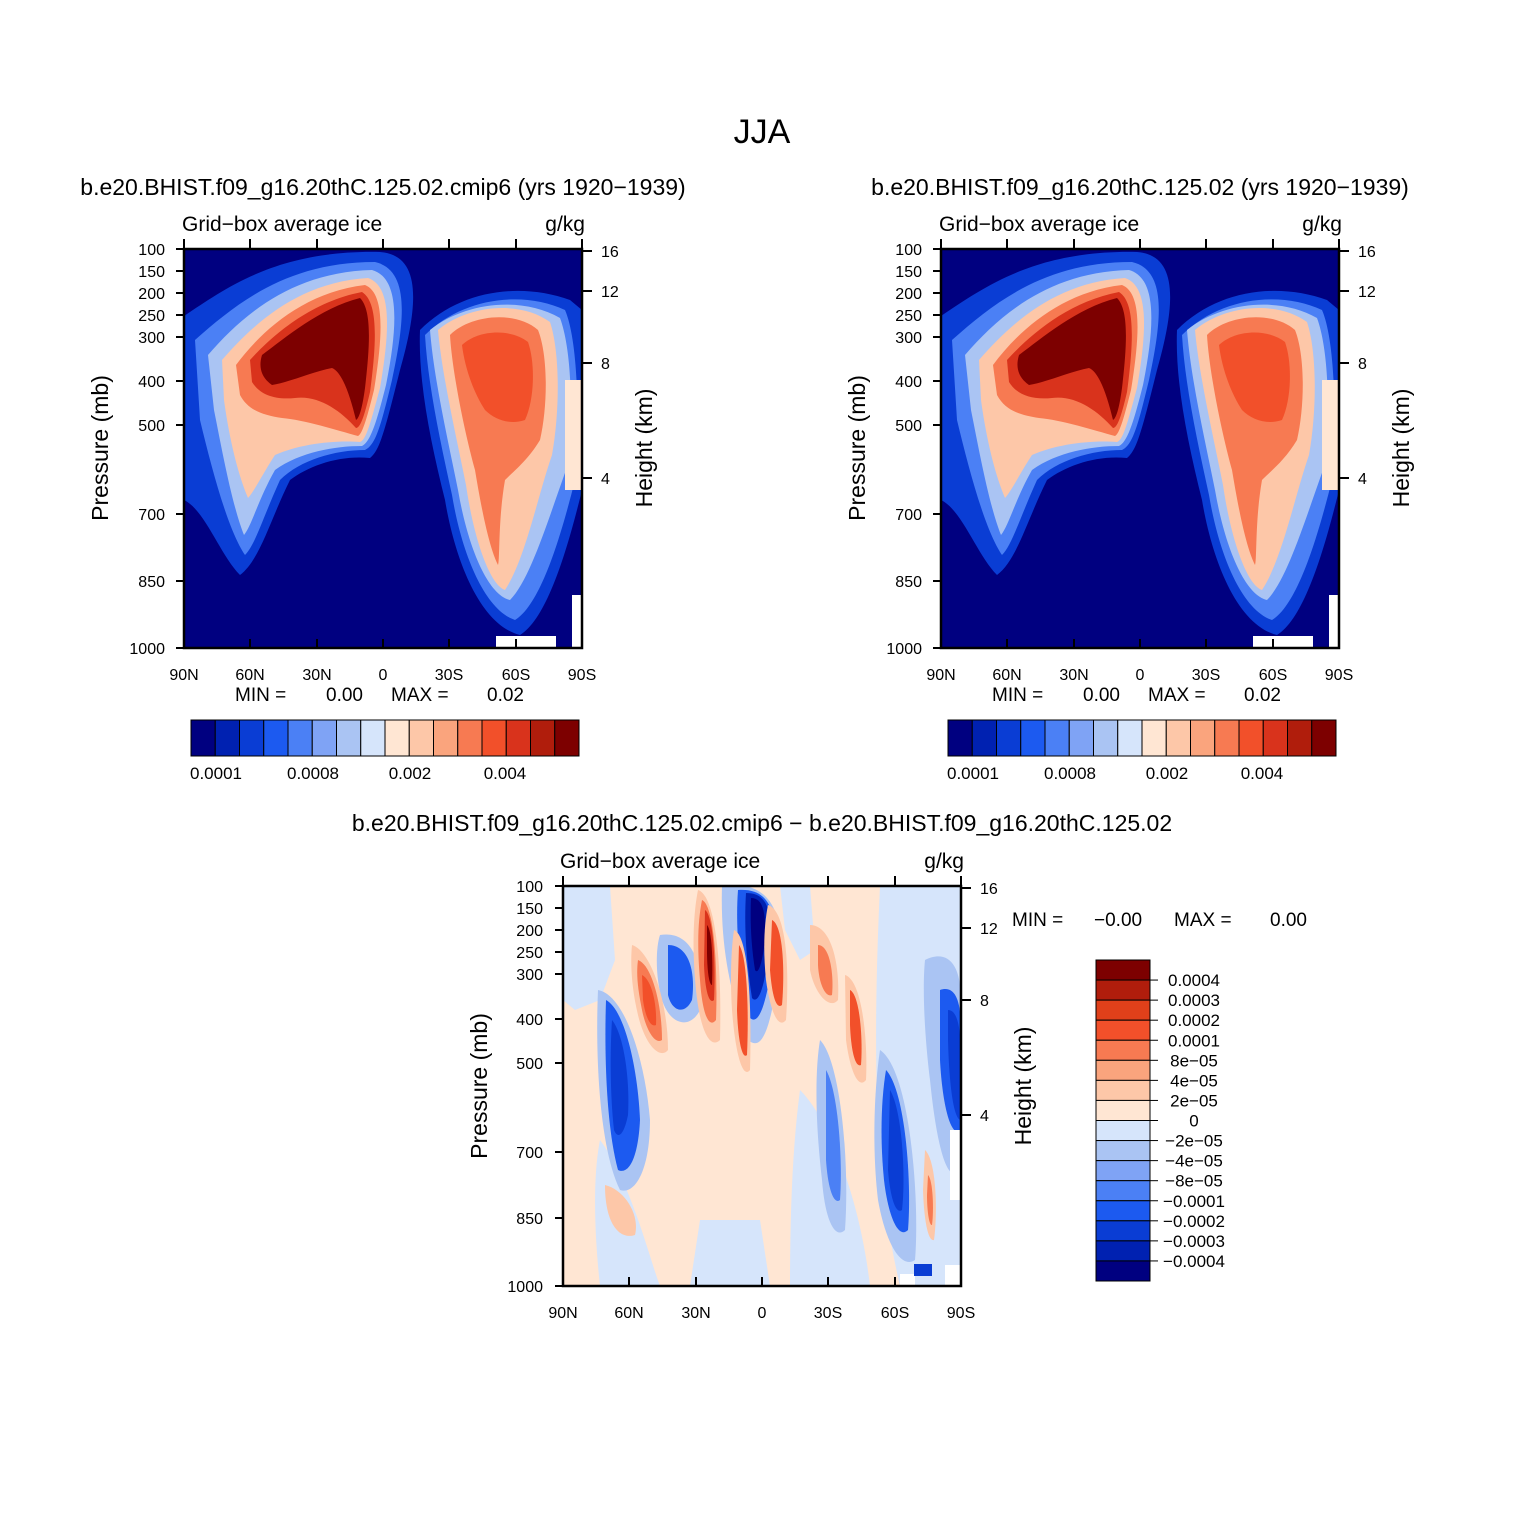  I want to click on field-nh-core, so click(314, 359).